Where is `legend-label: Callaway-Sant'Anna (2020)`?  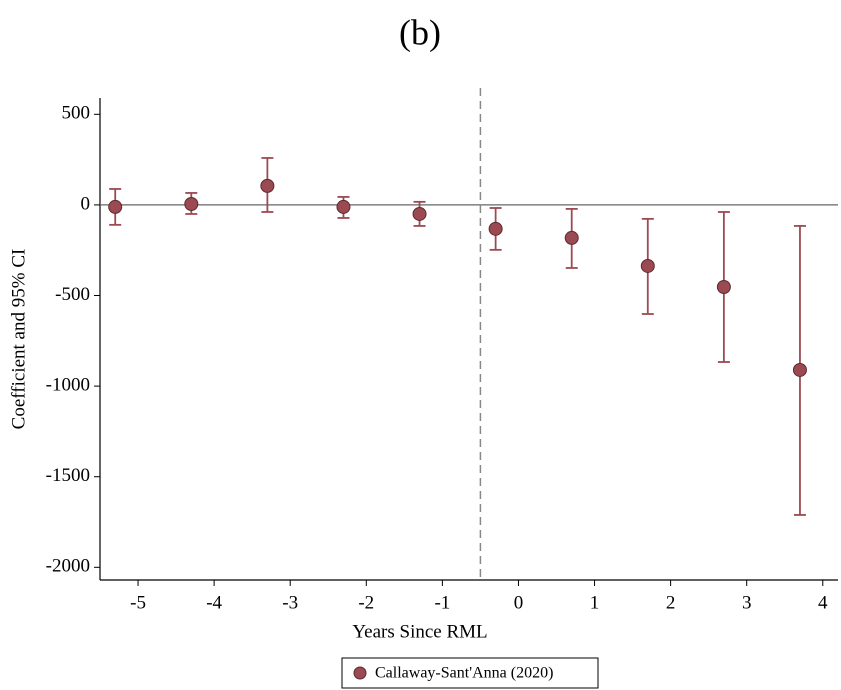 legend-label: Callaway-Sant'Anna (2020) is located at coordinates (464, 673).